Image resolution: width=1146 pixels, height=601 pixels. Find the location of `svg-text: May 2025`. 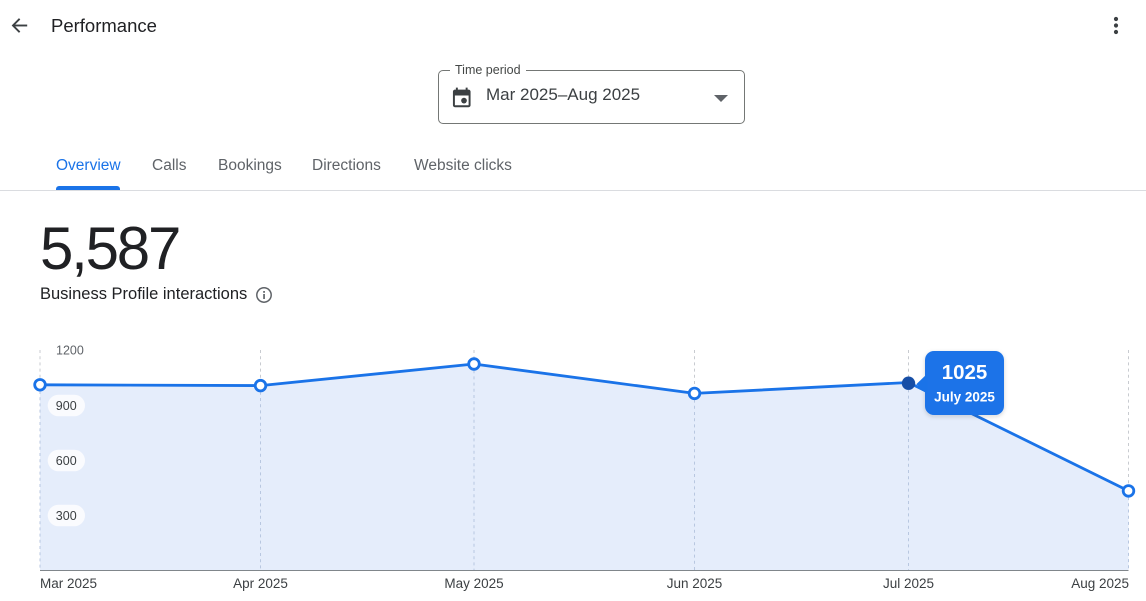

svg-text: May 2025 is located at coordinates (473, 583).